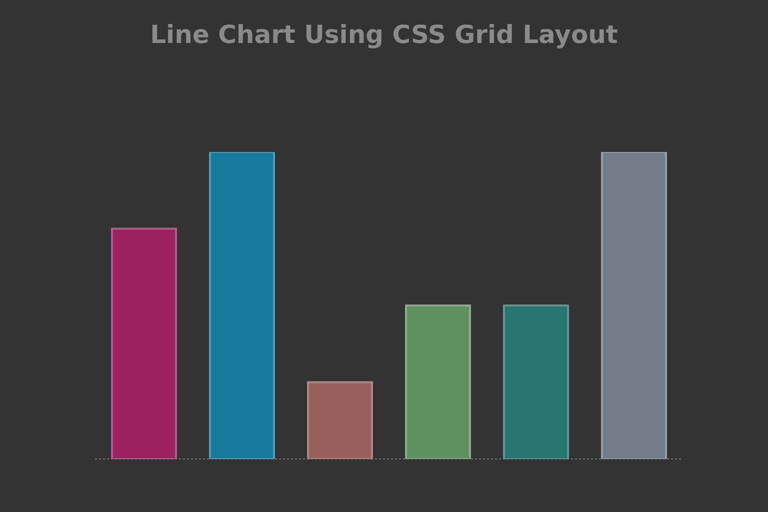 Image resolution: width=768 pixels, height=512 pixels. I want to click on chart-title: Line Chart Using CSS Grid Layout, so click(384, 34).